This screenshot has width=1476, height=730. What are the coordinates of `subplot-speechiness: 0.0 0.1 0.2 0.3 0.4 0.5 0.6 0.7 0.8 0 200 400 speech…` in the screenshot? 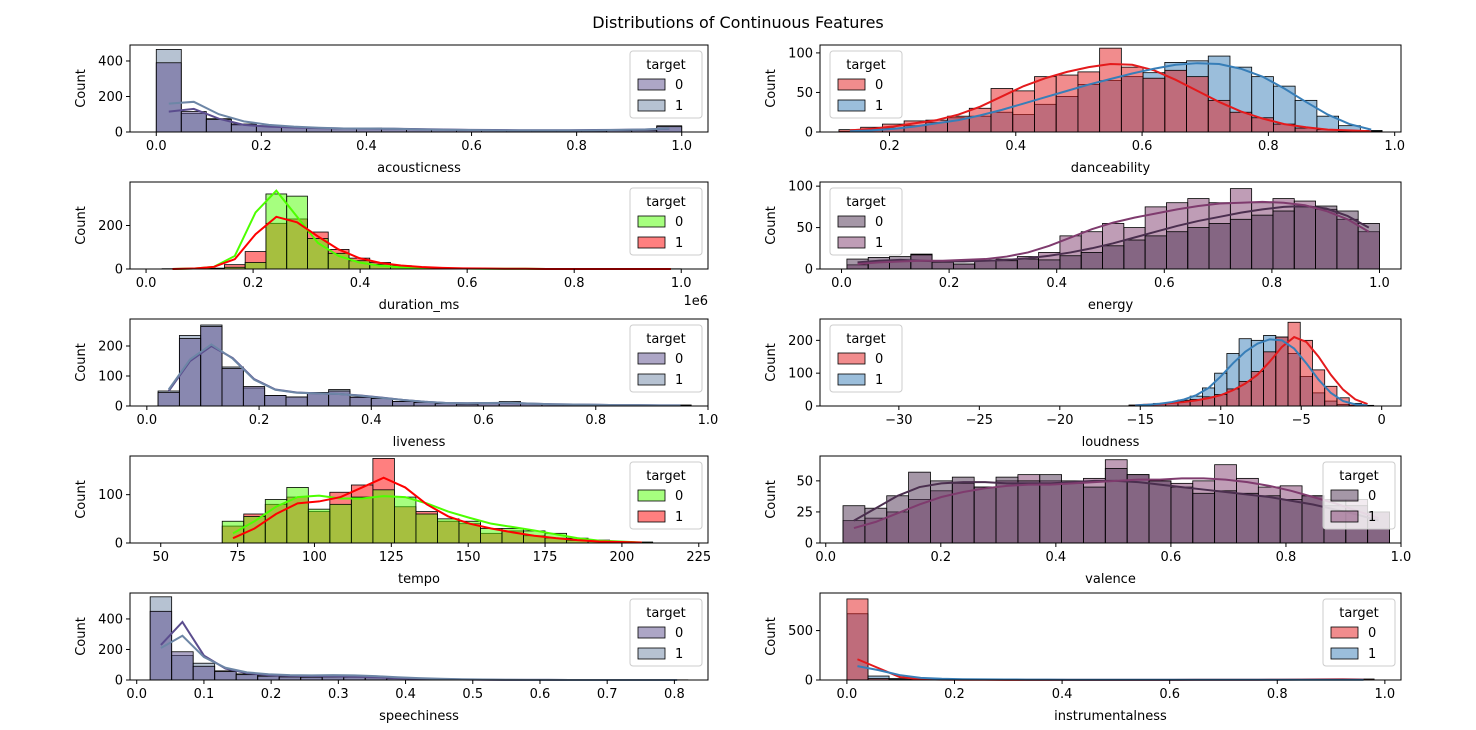 It's located at (391, 658).